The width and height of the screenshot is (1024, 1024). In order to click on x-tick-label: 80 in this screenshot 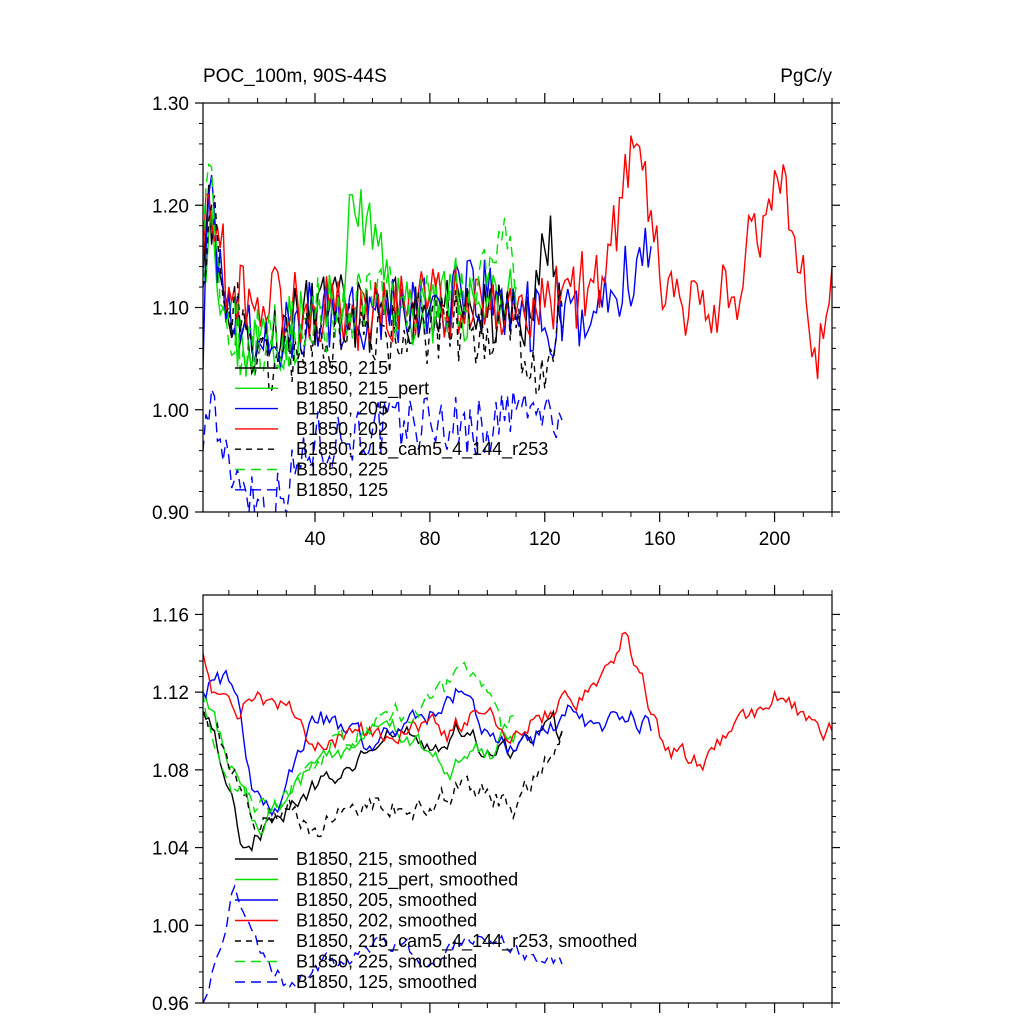, I will do `click(429, 539)`.